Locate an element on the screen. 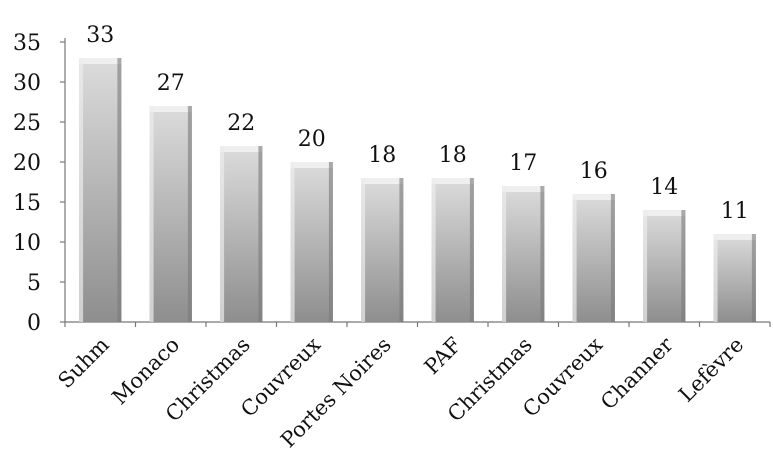 This screenshot has width=773, height=466. category-label: Lefèvre is located at coordinates (711, 370).